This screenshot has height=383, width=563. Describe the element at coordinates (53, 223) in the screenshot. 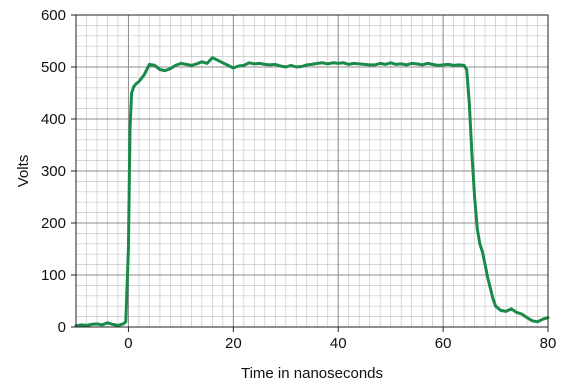

I see `y-tick-label: 200` at that location.